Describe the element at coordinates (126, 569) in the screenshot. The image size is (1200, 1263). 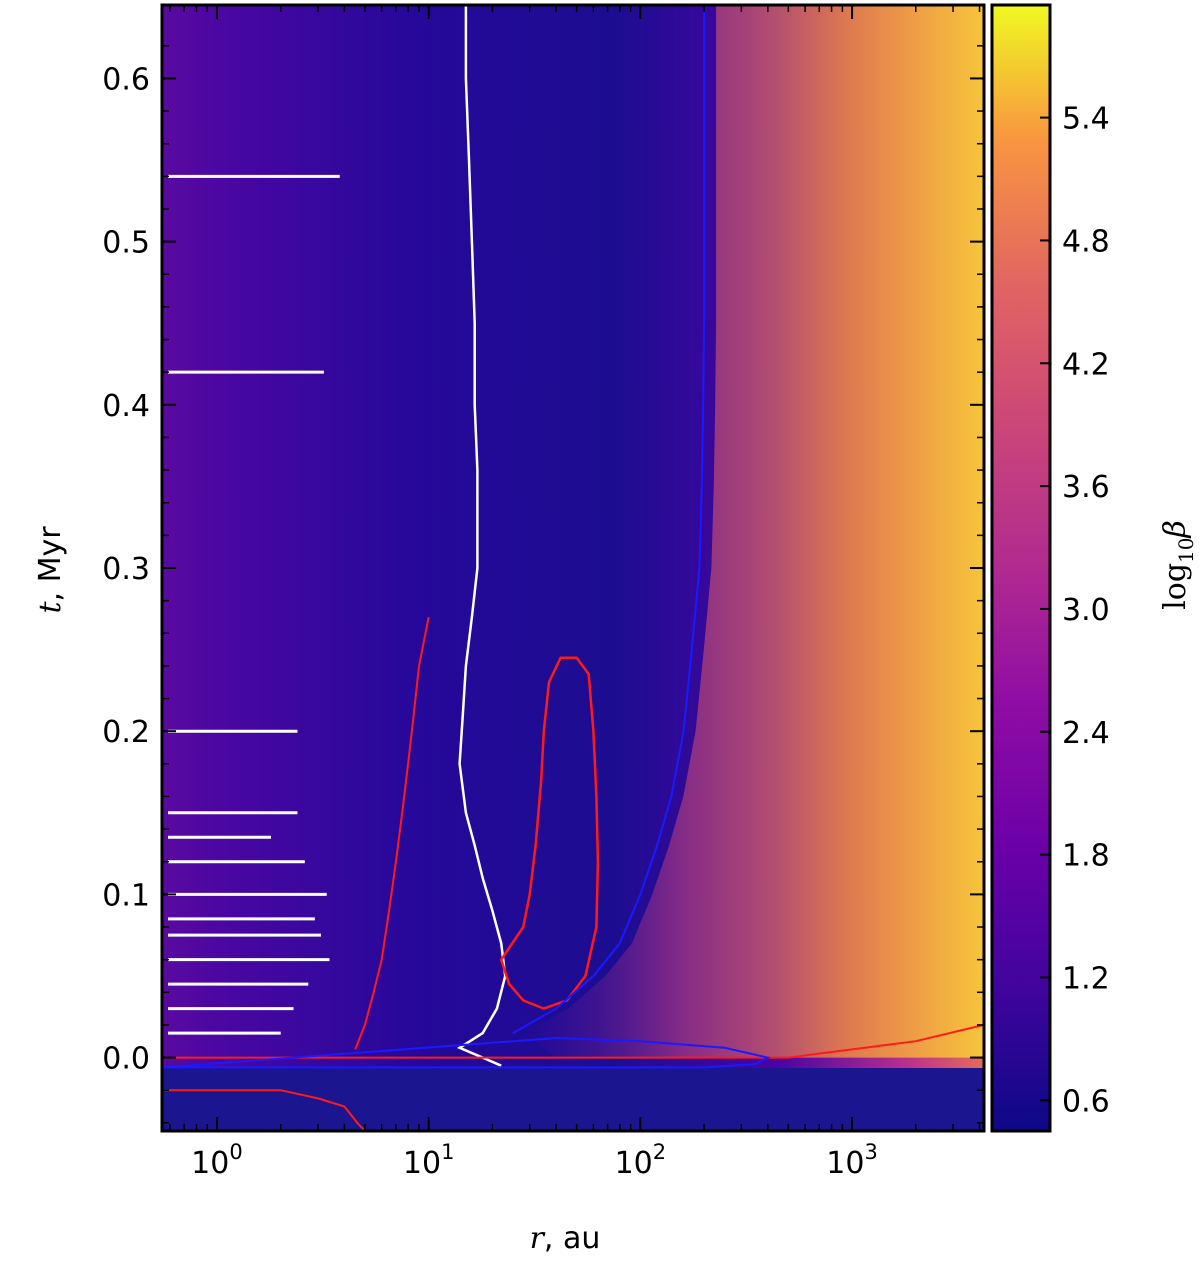
I see `y-tick-label: 0.3` at that location.